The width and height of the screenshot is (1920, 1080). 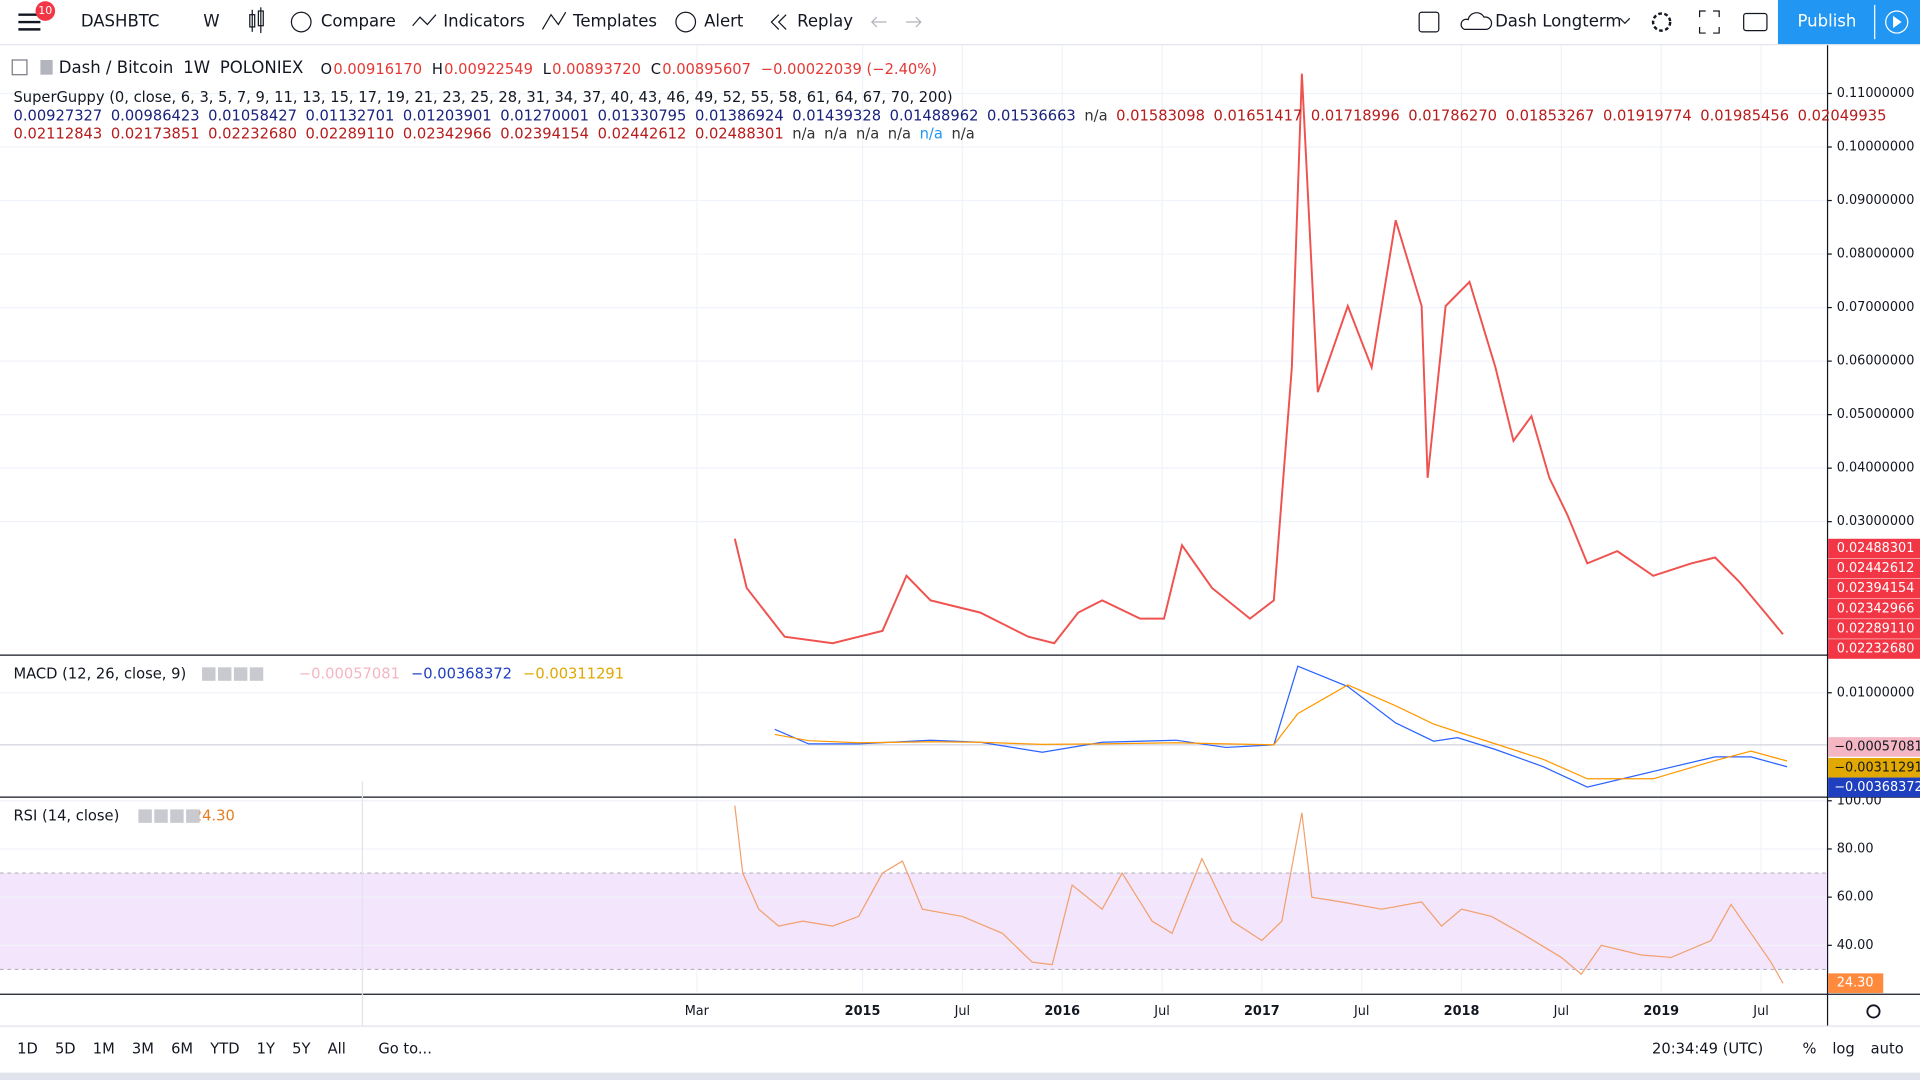 What do you see at coordinates (960, 1076) in the screenshot?
I see `bottom-edge` at bounding box center [960, 1076].